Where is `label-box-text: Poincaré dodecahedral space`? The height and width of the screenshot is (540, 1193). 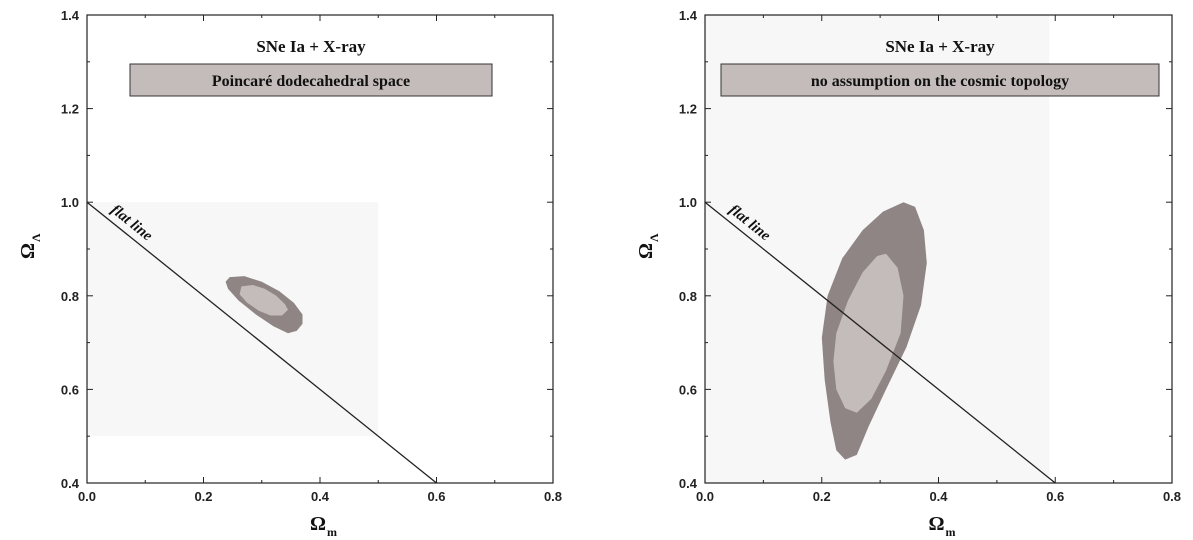 label-box-text: Poincaré dodecahedral space is located at coordinates (311, 81).